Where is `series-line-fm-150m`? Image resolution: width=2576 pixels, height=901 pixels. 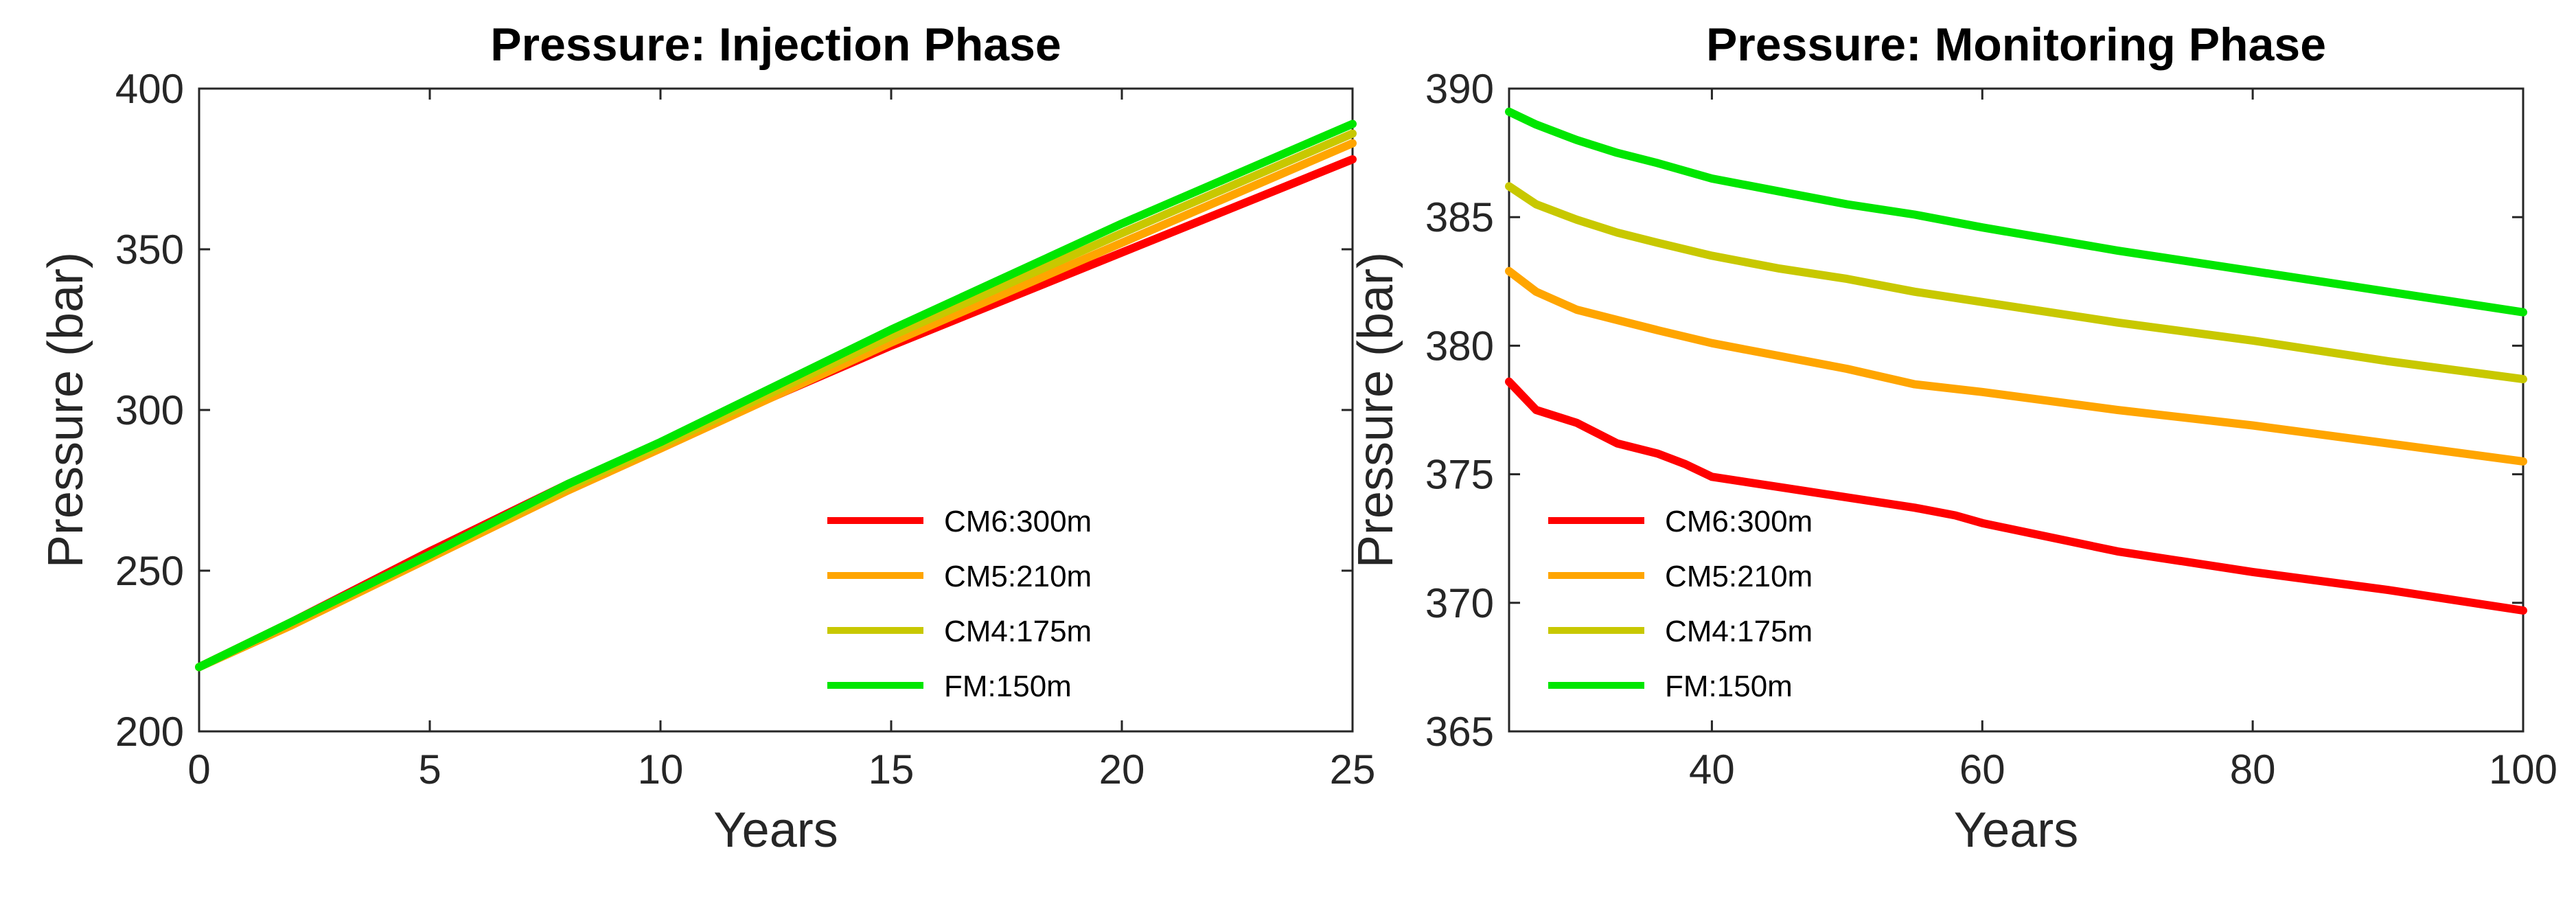 series-line-fm-150m is located at coordinates (2016, 212).